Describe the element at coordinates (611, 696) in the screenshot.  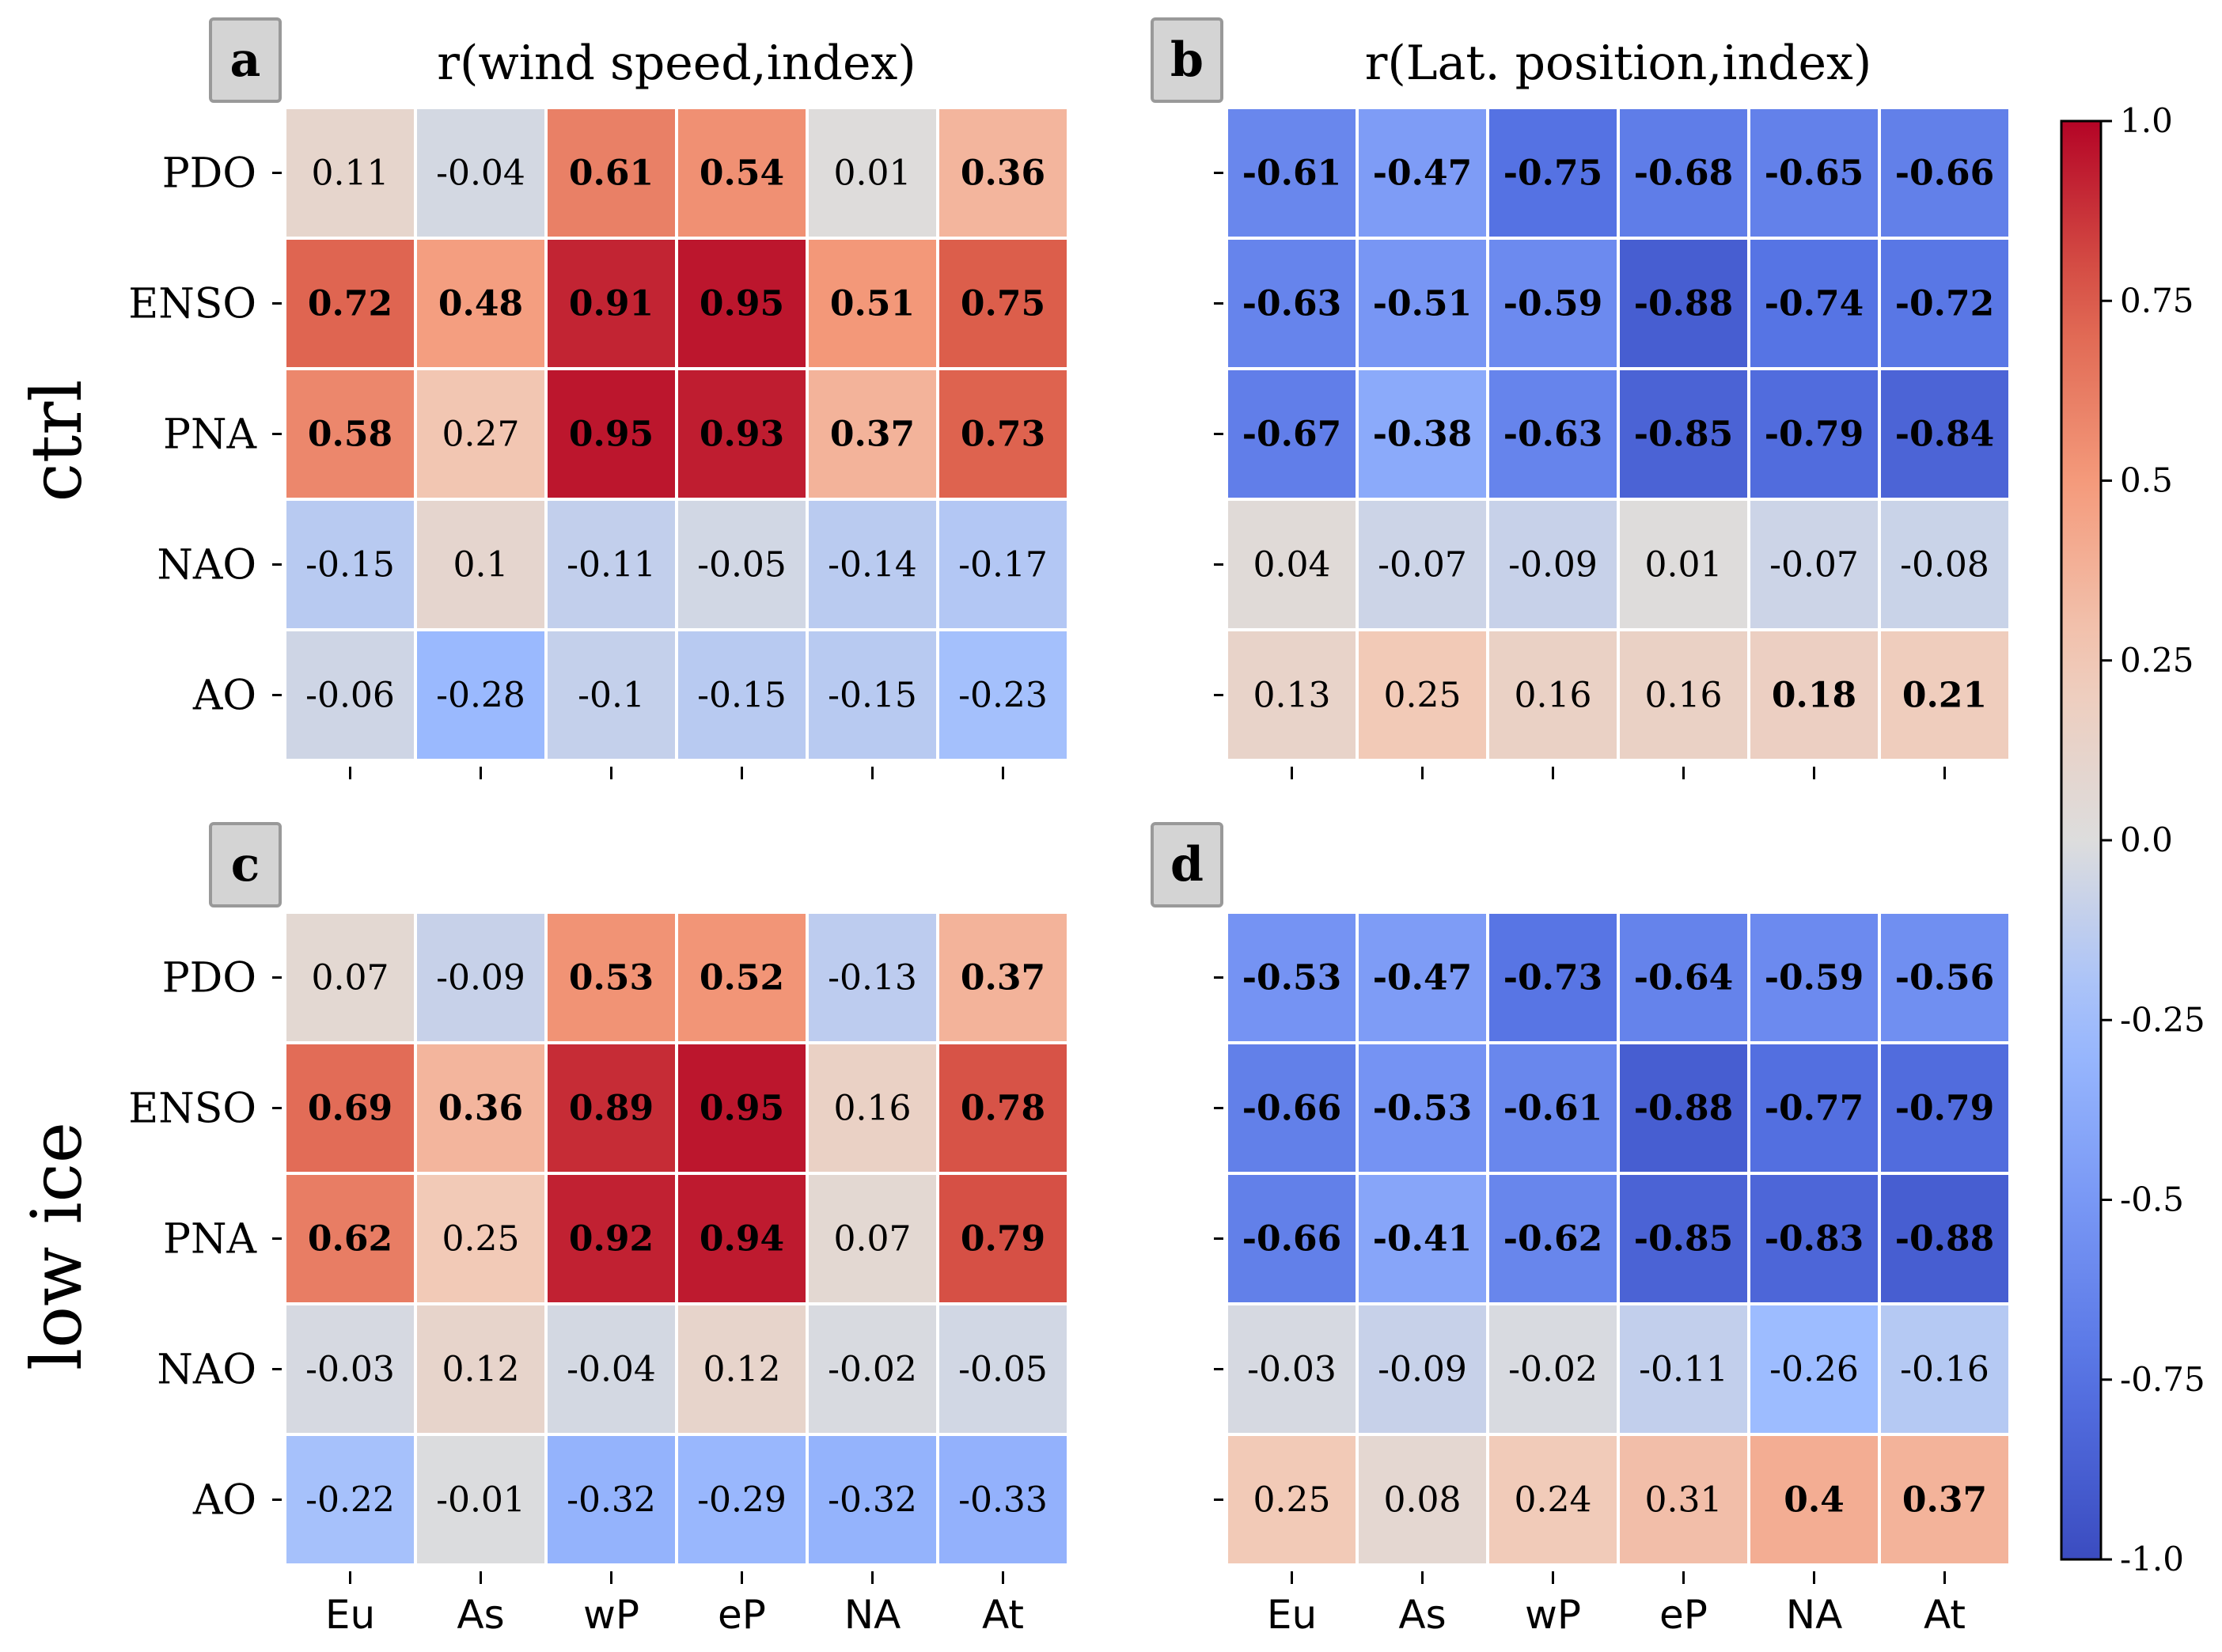
I see `cell-value-a-AO-wP: -0.1` at that location.